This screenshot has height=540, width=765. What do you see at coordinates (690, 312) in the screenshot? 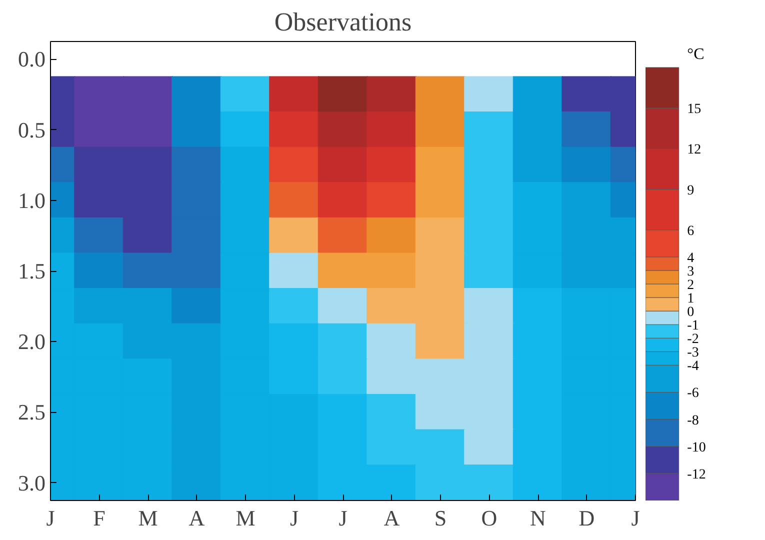
I see `color-bar-label: 0` at bounding box center [690, 312].